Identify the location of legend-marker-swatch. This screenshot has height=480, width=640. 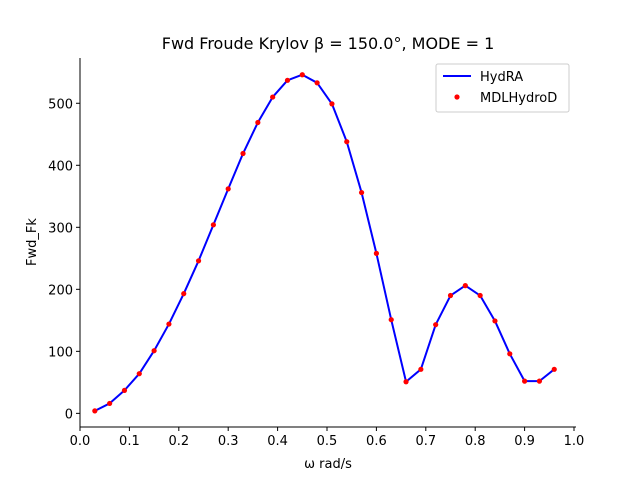
(457, 97).